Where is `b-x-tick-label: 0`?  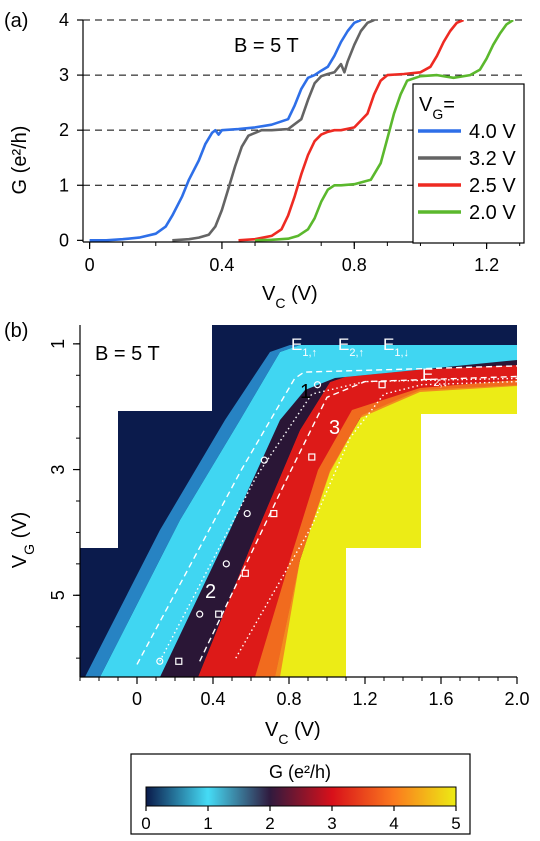
b-x-tick-label: 0 is located at coordinates (137, 699).